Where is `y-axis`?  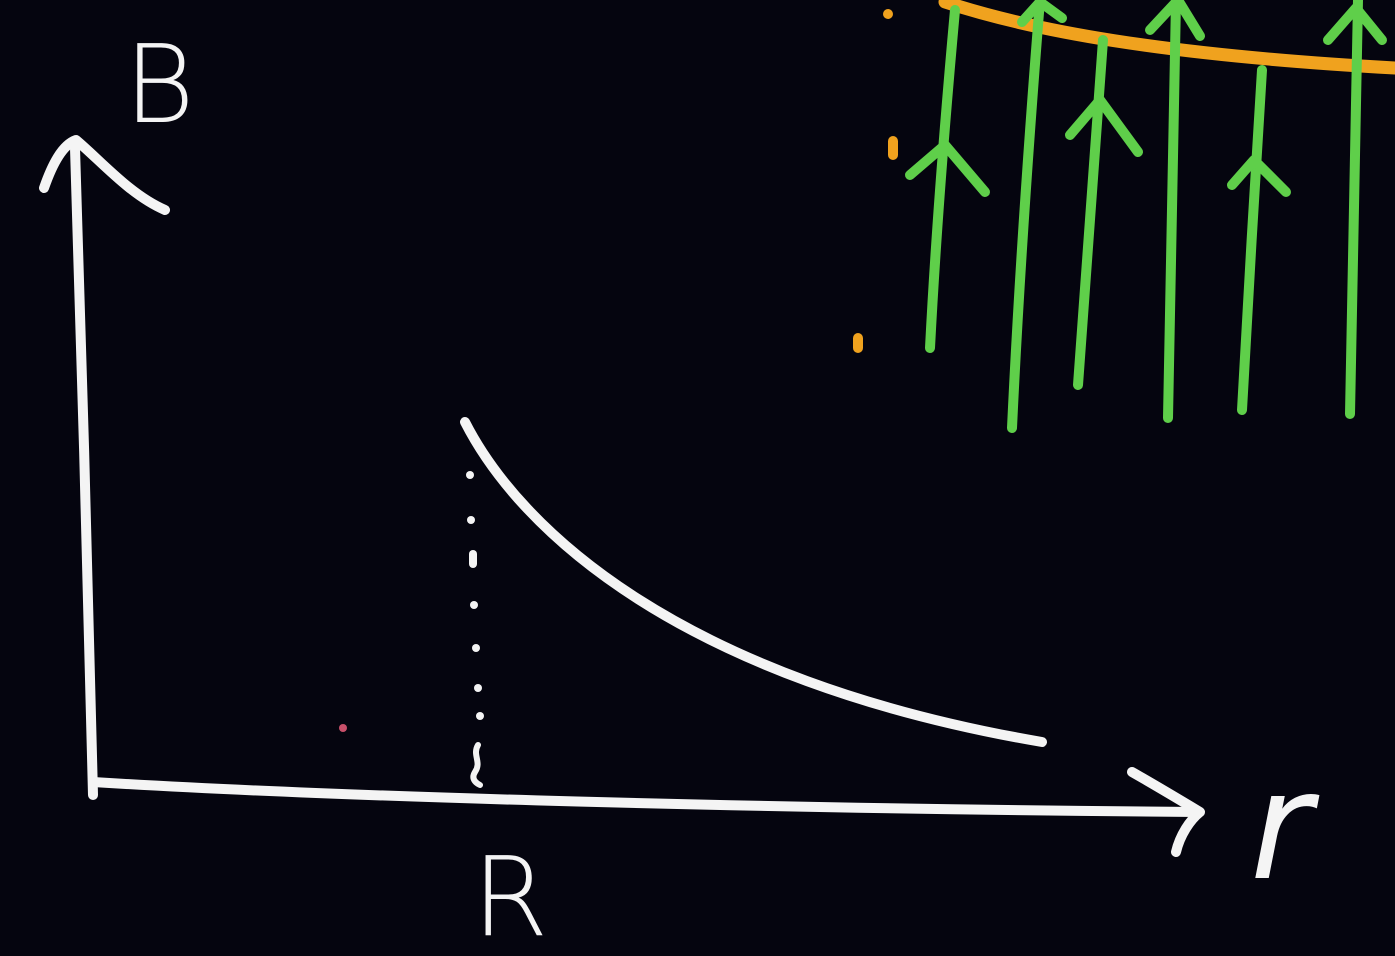 y-axis is located at coordinates (84, 471).